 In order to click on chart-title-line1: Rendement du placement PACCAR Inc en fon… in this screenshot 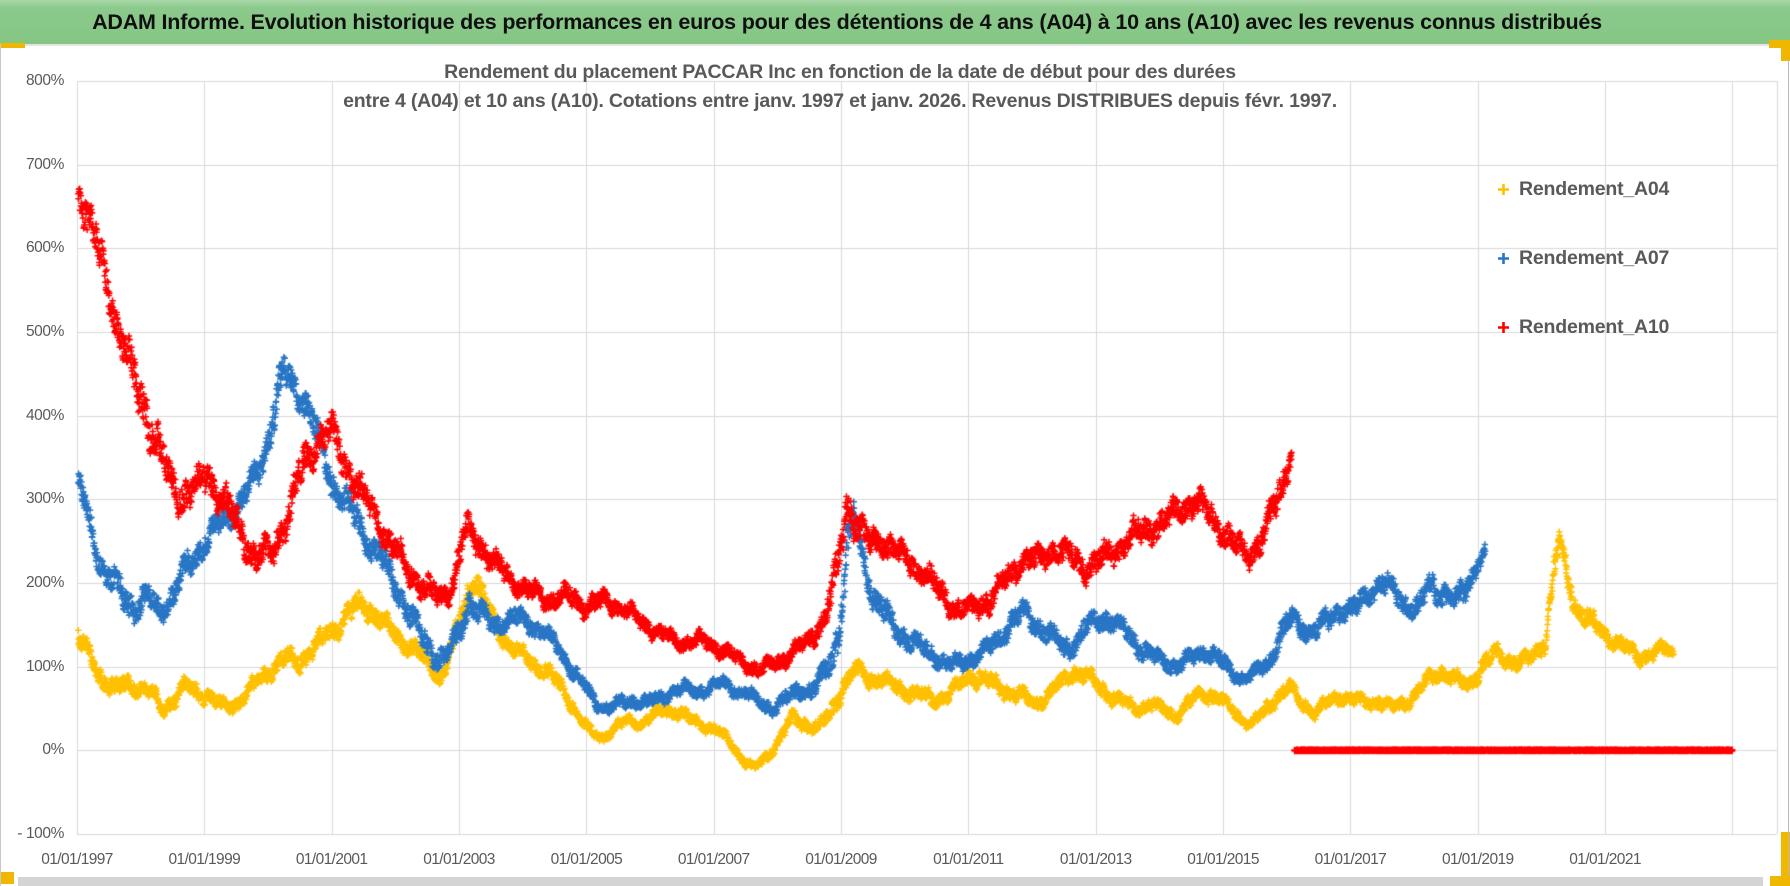, I will do `click(840, 72)`.